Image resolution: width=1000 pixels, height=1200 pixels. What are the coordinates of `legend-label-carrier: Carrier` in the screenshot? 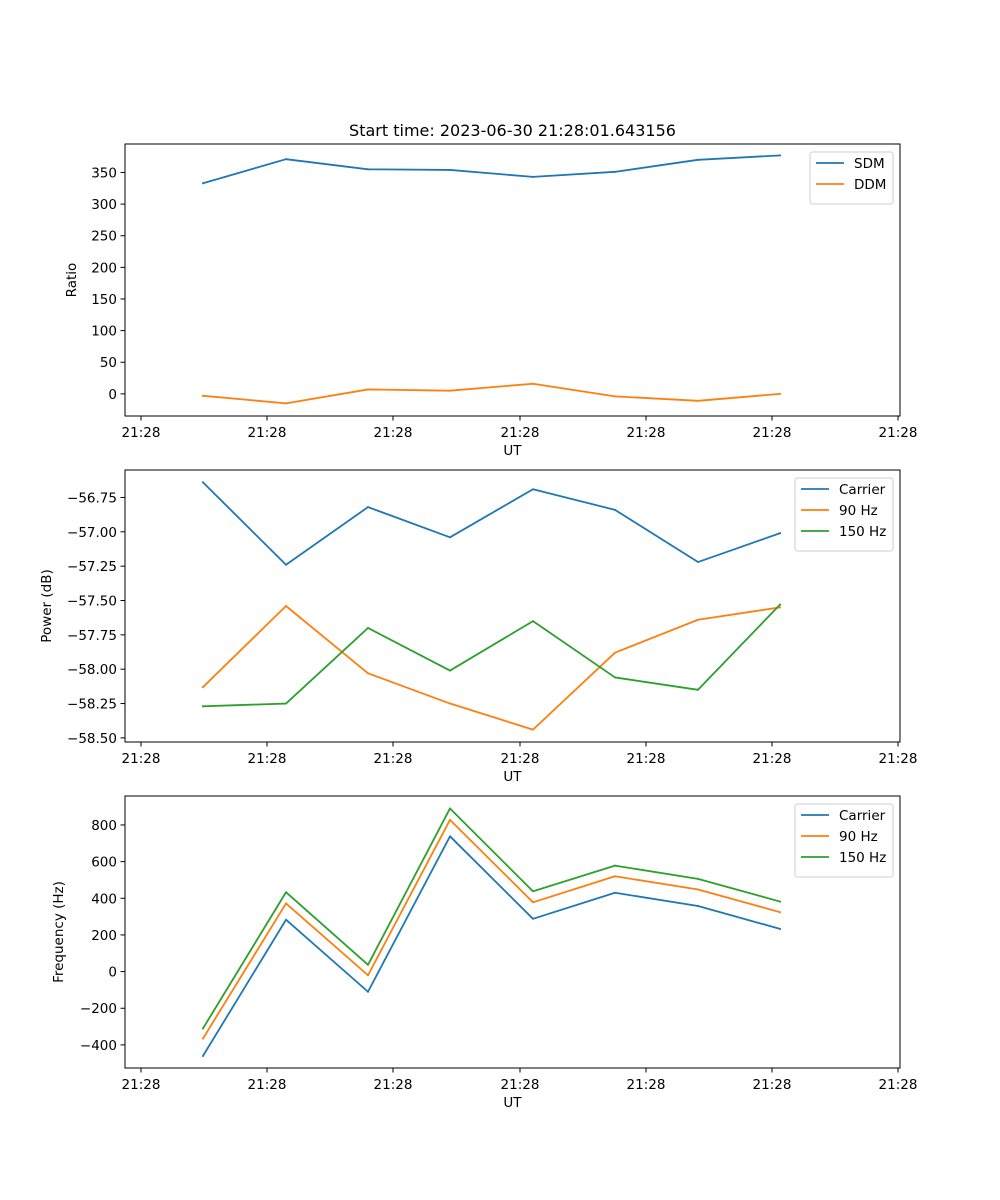 It's located at (862, 490).